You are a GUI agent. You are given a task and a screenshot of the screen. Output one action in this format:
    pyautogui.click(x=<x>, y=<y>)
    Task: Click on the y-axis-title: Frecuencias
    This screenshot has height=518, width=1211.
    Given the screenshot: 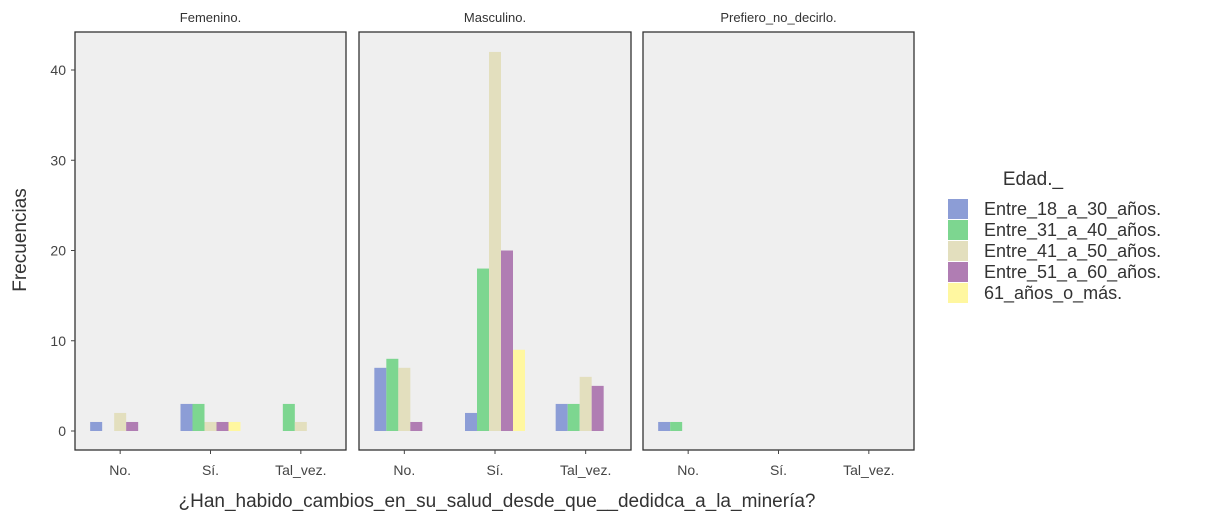 What is the action you would take?
    pyautogui.click(x=20, y=240)
    